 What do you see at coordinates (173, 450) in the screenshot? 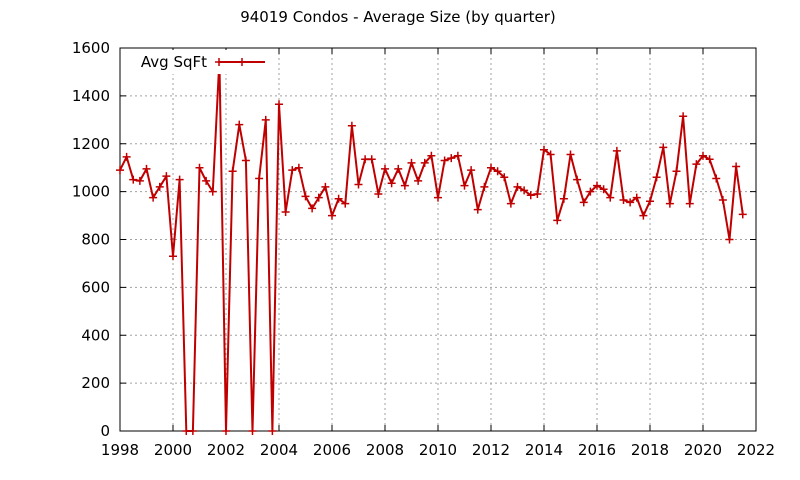
I see `x-tick-label: 2000` at bounding box center [173, 450].